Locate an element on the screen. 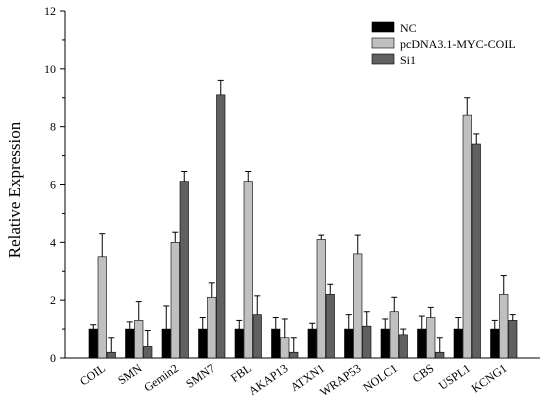  y-tick-label: 10 is located at coordinates (50, 69).